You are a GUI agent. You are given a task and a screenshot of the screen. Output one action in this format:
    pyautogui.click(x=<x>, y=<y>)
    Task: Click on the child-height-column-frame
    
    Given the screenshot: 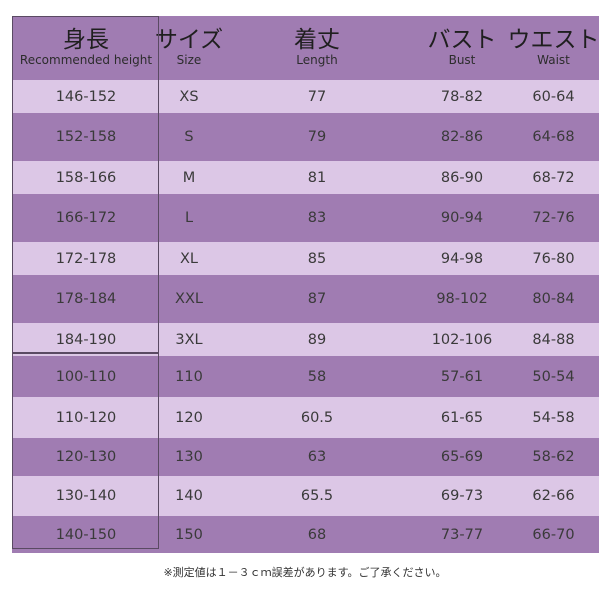 What is the action you would take?
    pyautogui.click(x=85, y=451)
    